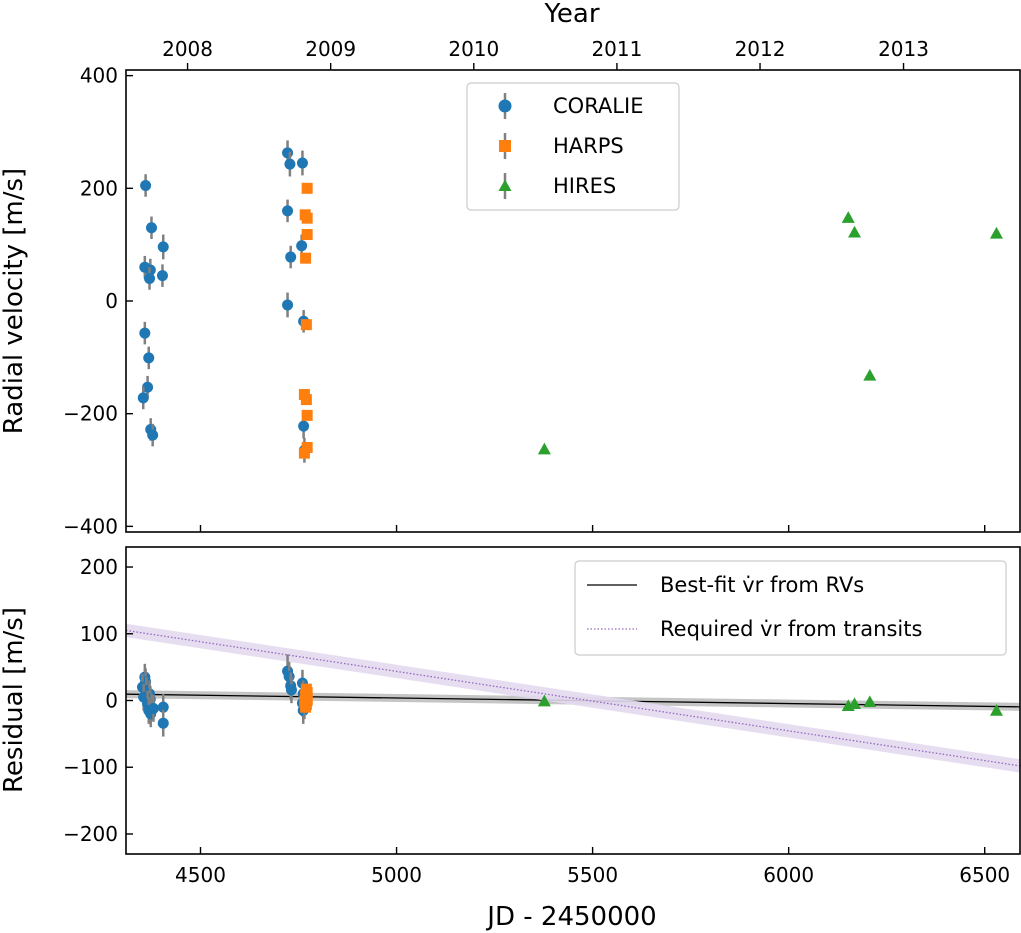  What do you see at coordinates (616, 49) in the screenshot?
I see `year-tick-label: 2011` at bounding box center [616, 49].